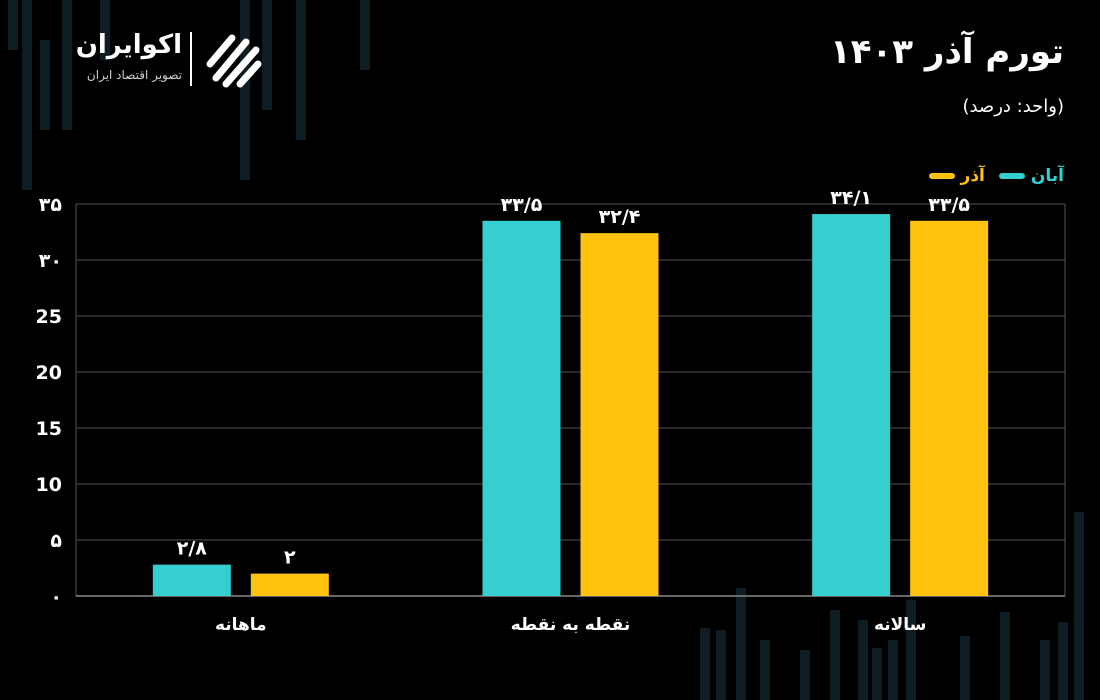 This screenshot has width=1100, height=700. Describe the element at coordinates (900, 625) in the screenshot. I see `x-tick-label: سالانه` at that location.